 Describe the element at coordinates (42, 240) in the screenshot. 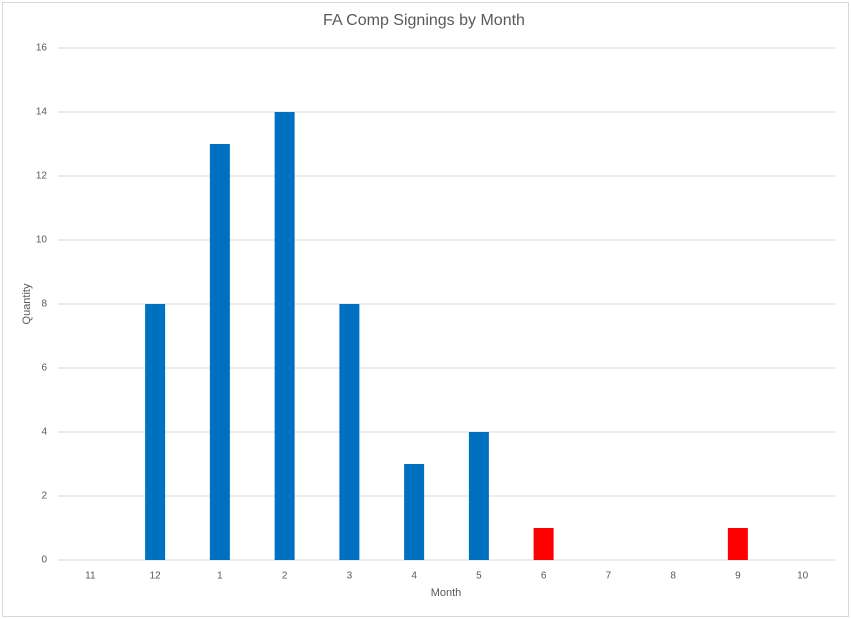

I see `y-tick-label: 10` at that location.